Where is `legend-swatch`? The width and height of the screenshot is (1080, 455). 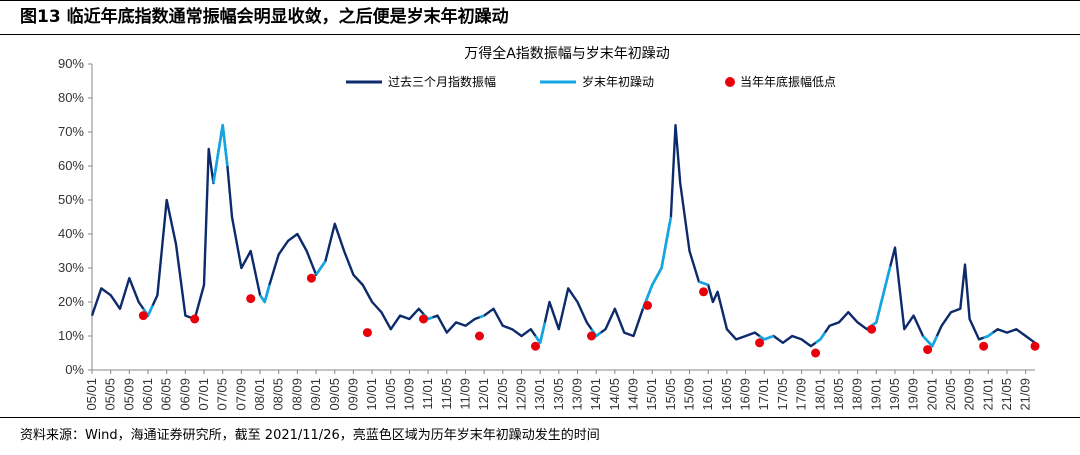
legend-swatch is located at coordinates (730, 82).